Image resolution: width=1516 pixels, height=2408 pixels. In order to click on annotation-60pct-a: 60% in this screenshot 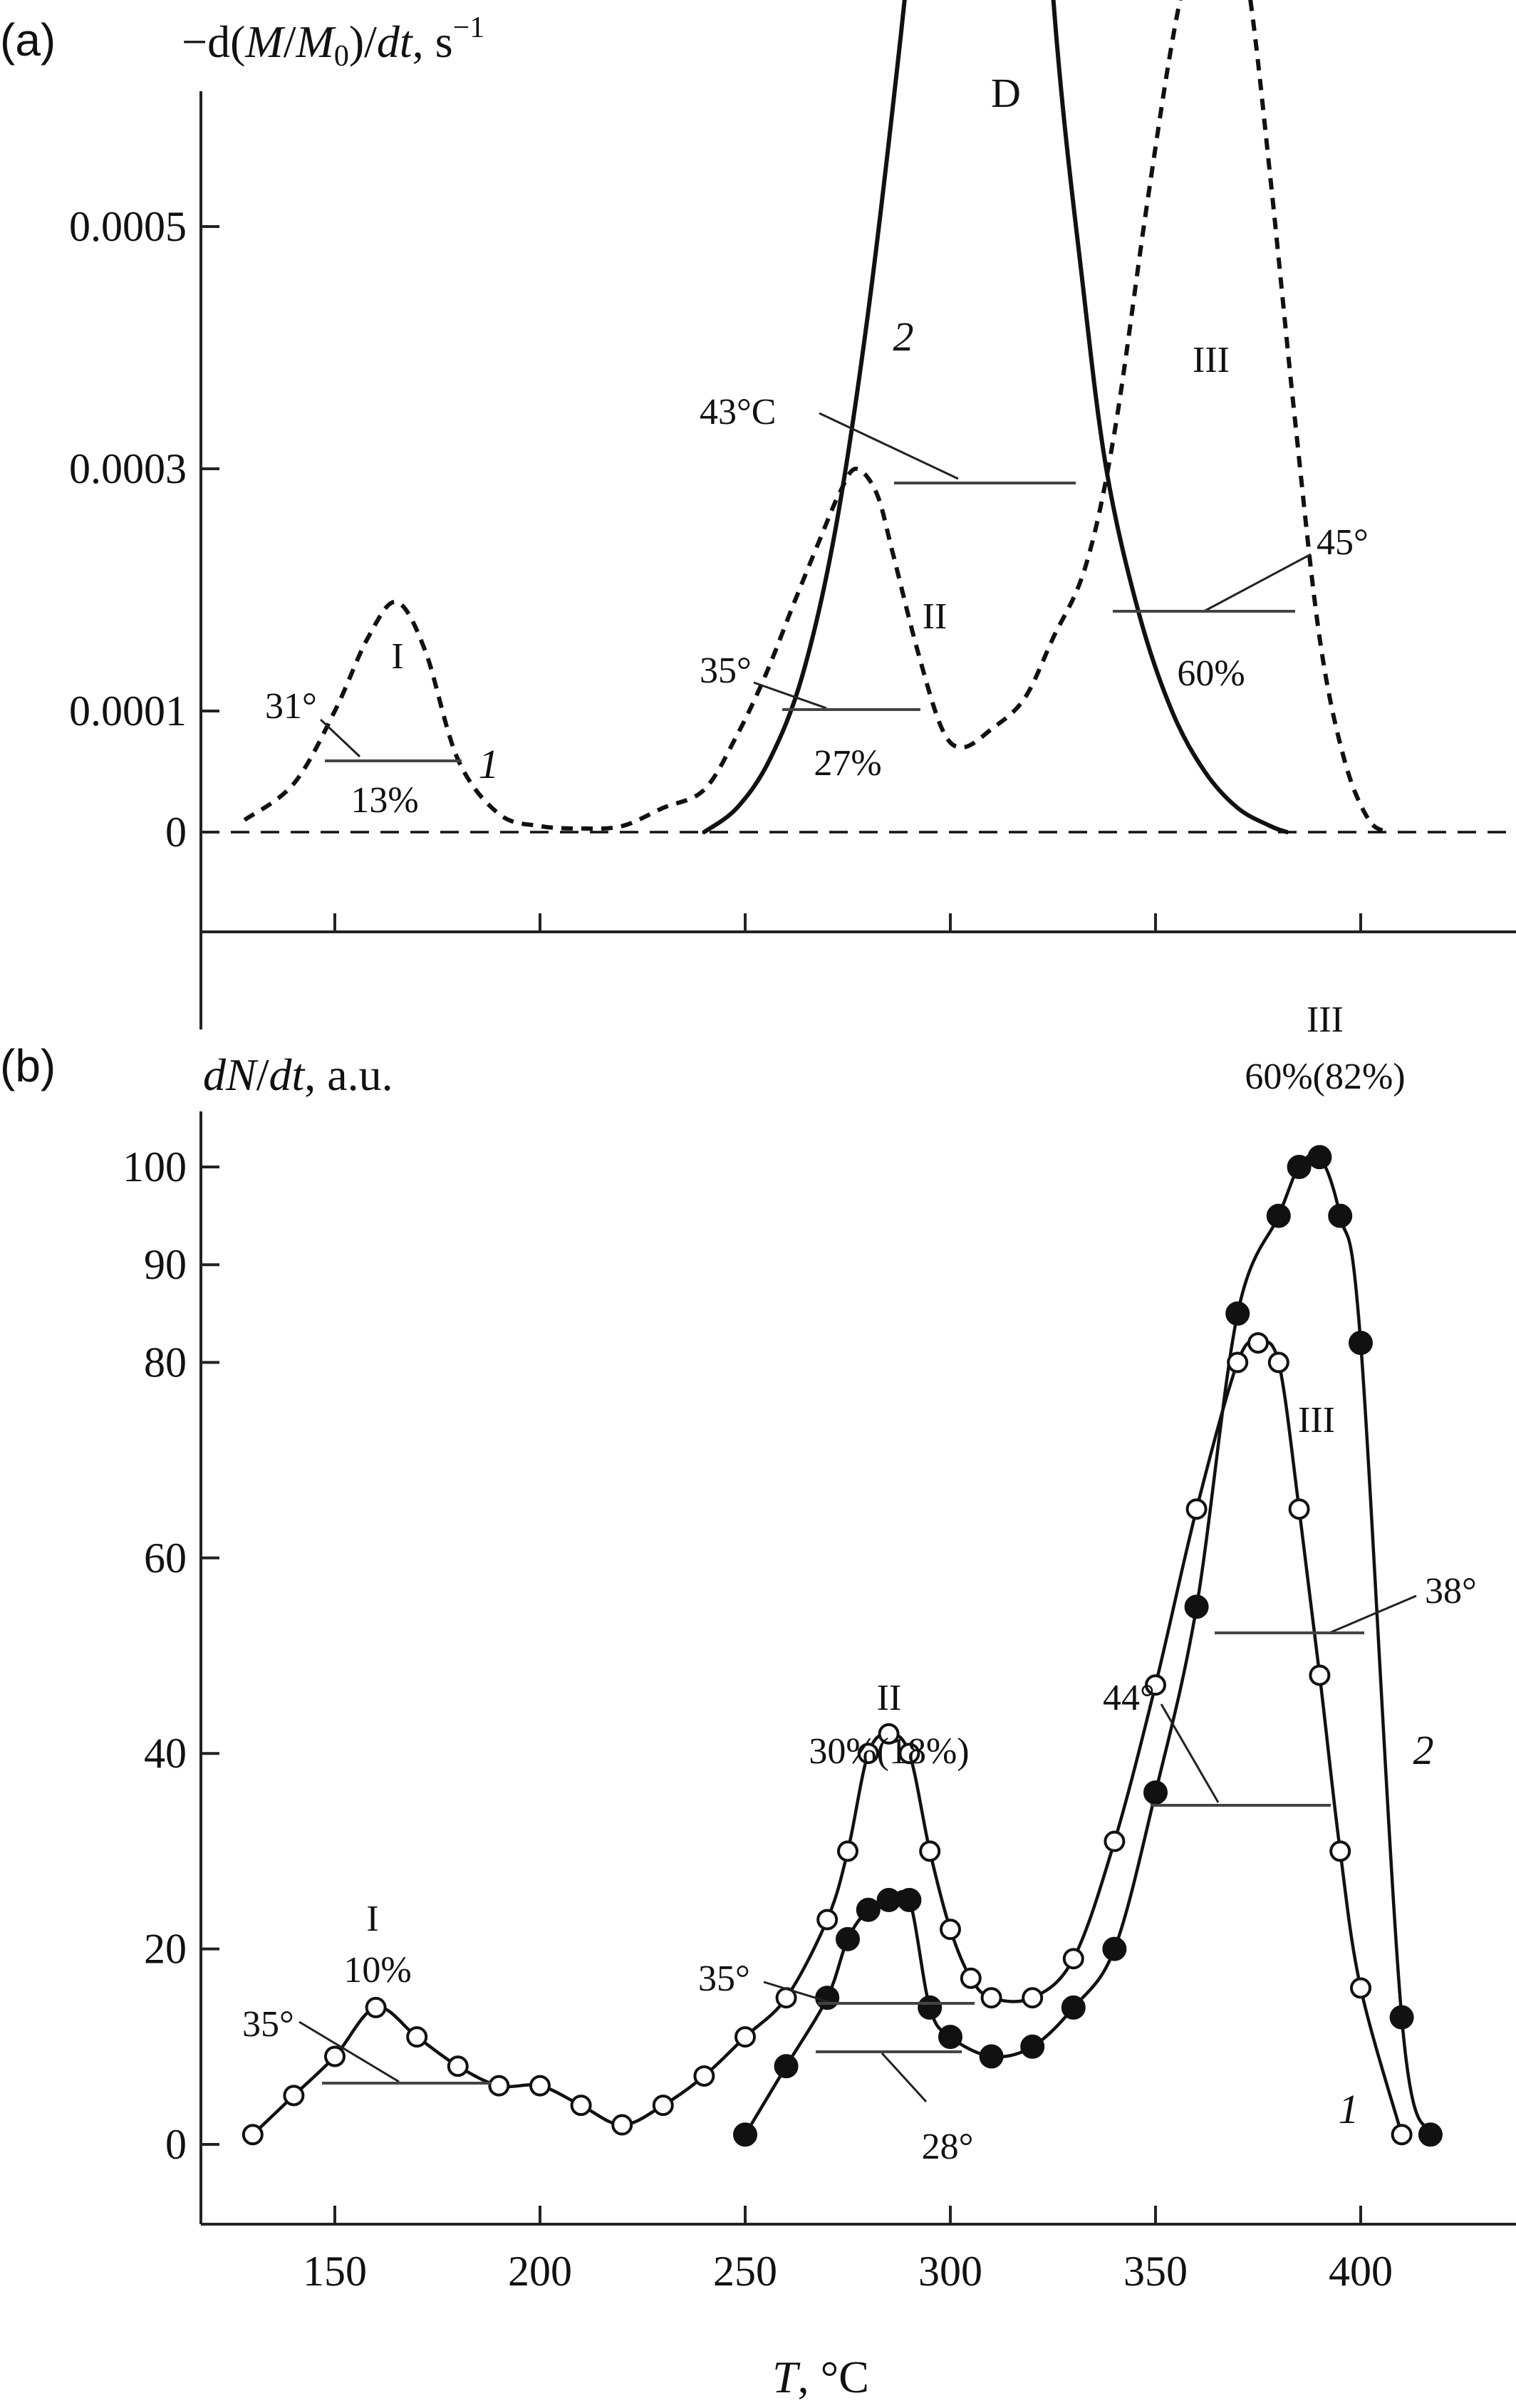, I will do `click(1211, 673)`.